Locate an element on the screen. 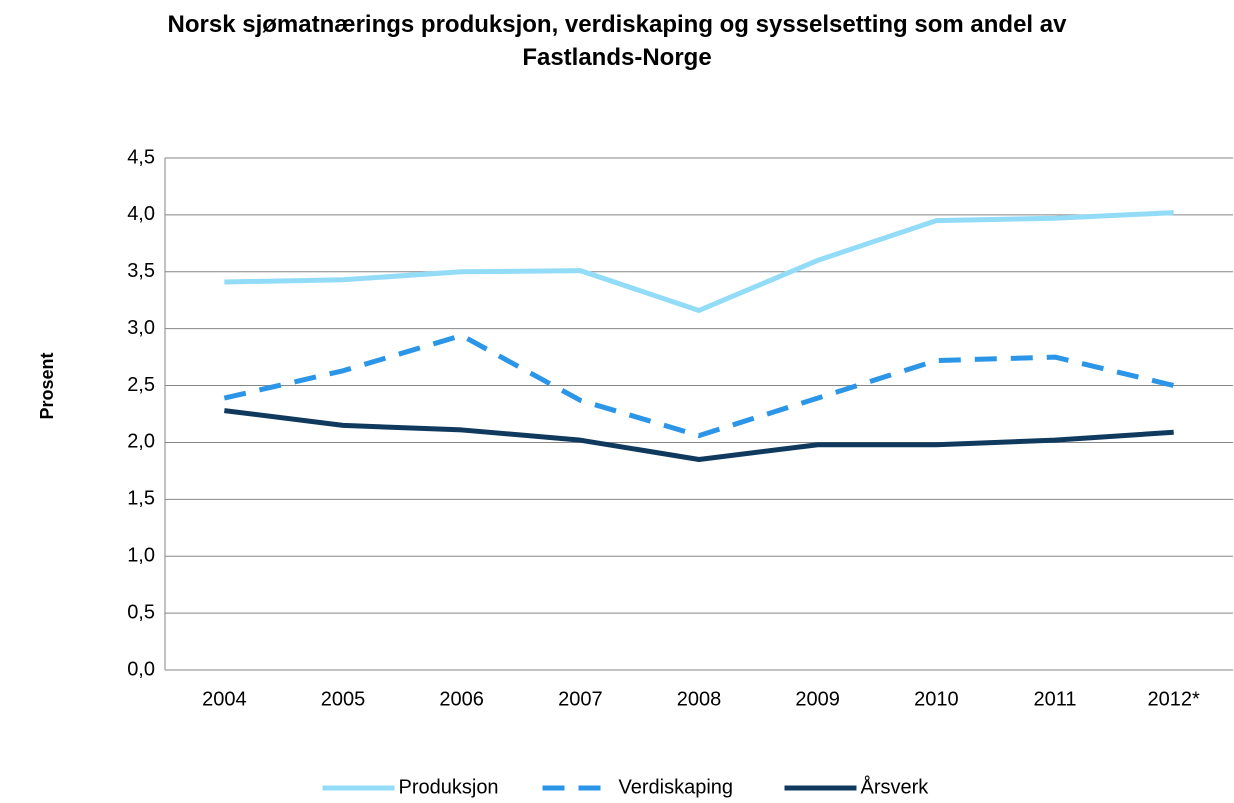 This screenshot has width=1234, height=803. y-tick-label: 3,0 is located at coordinates (141, 328).